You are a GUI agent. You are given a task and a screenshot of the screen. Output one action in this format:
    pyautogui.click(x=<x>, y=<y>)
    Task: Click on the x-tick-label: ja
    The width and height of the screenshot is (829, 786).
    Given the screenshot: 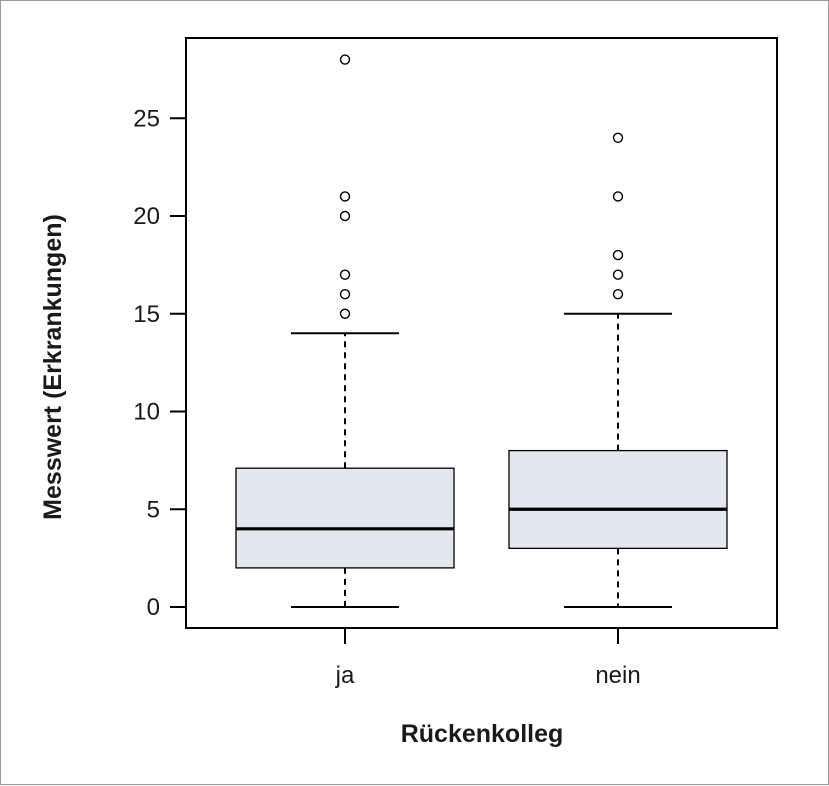 What is the action you would take?
    pyautogui.click(x=345, y=675)
    